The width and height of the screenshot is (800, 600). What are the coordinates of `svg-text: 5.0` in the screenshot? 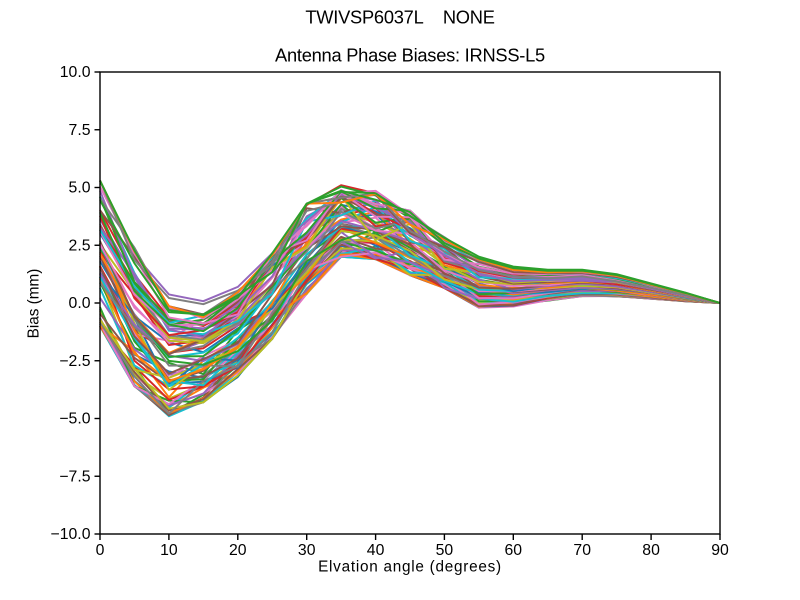 It's located at (80, 188).